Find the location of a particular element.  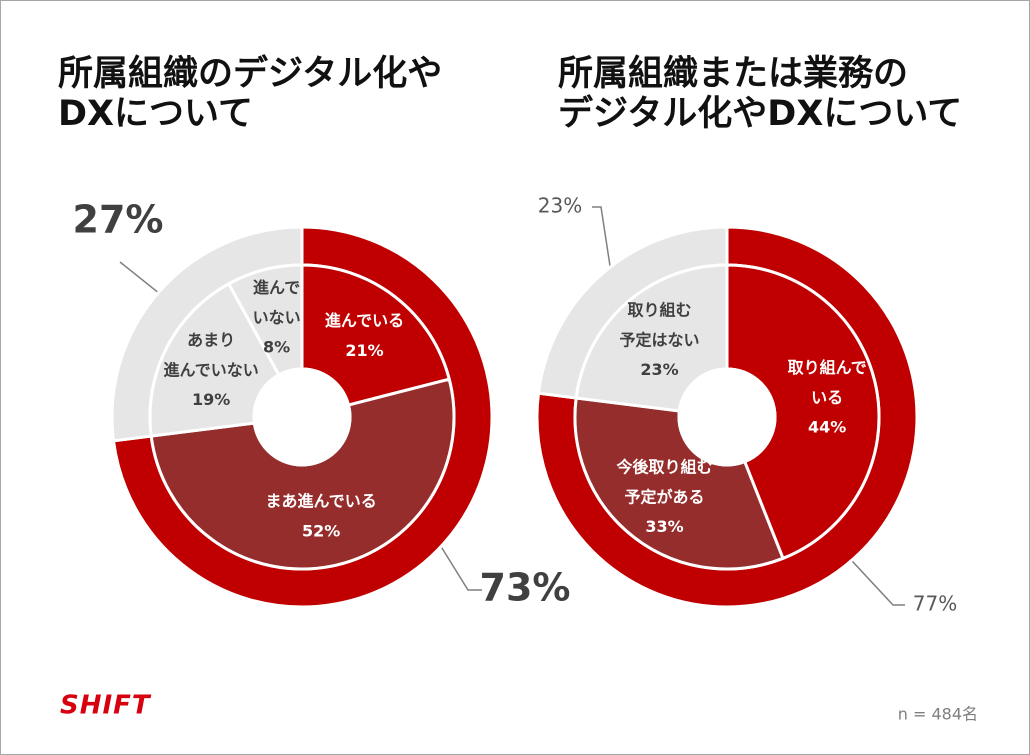

sample-note: n = 484名 is located at coordinates (938, 714).